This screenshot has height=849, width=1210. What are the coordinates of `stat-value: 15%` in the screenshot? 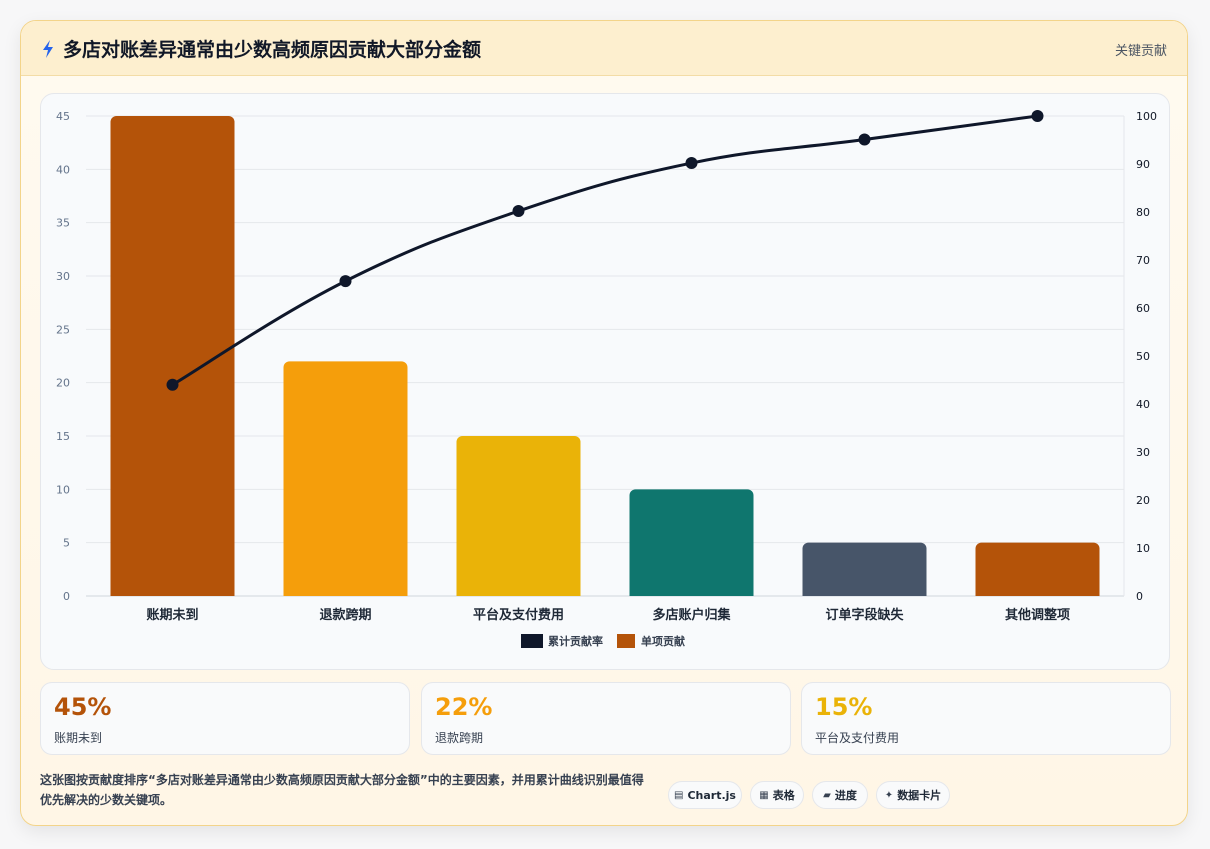 It's located at (844, 707).